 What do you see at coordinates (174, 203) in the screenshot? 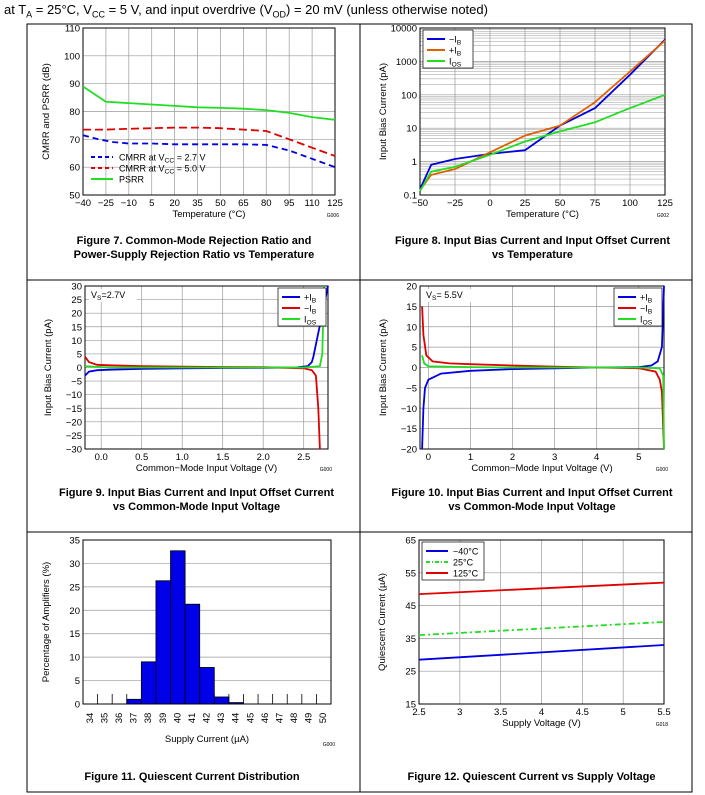
I see `x-tick-label: 20` at bounding box center [174, 203].